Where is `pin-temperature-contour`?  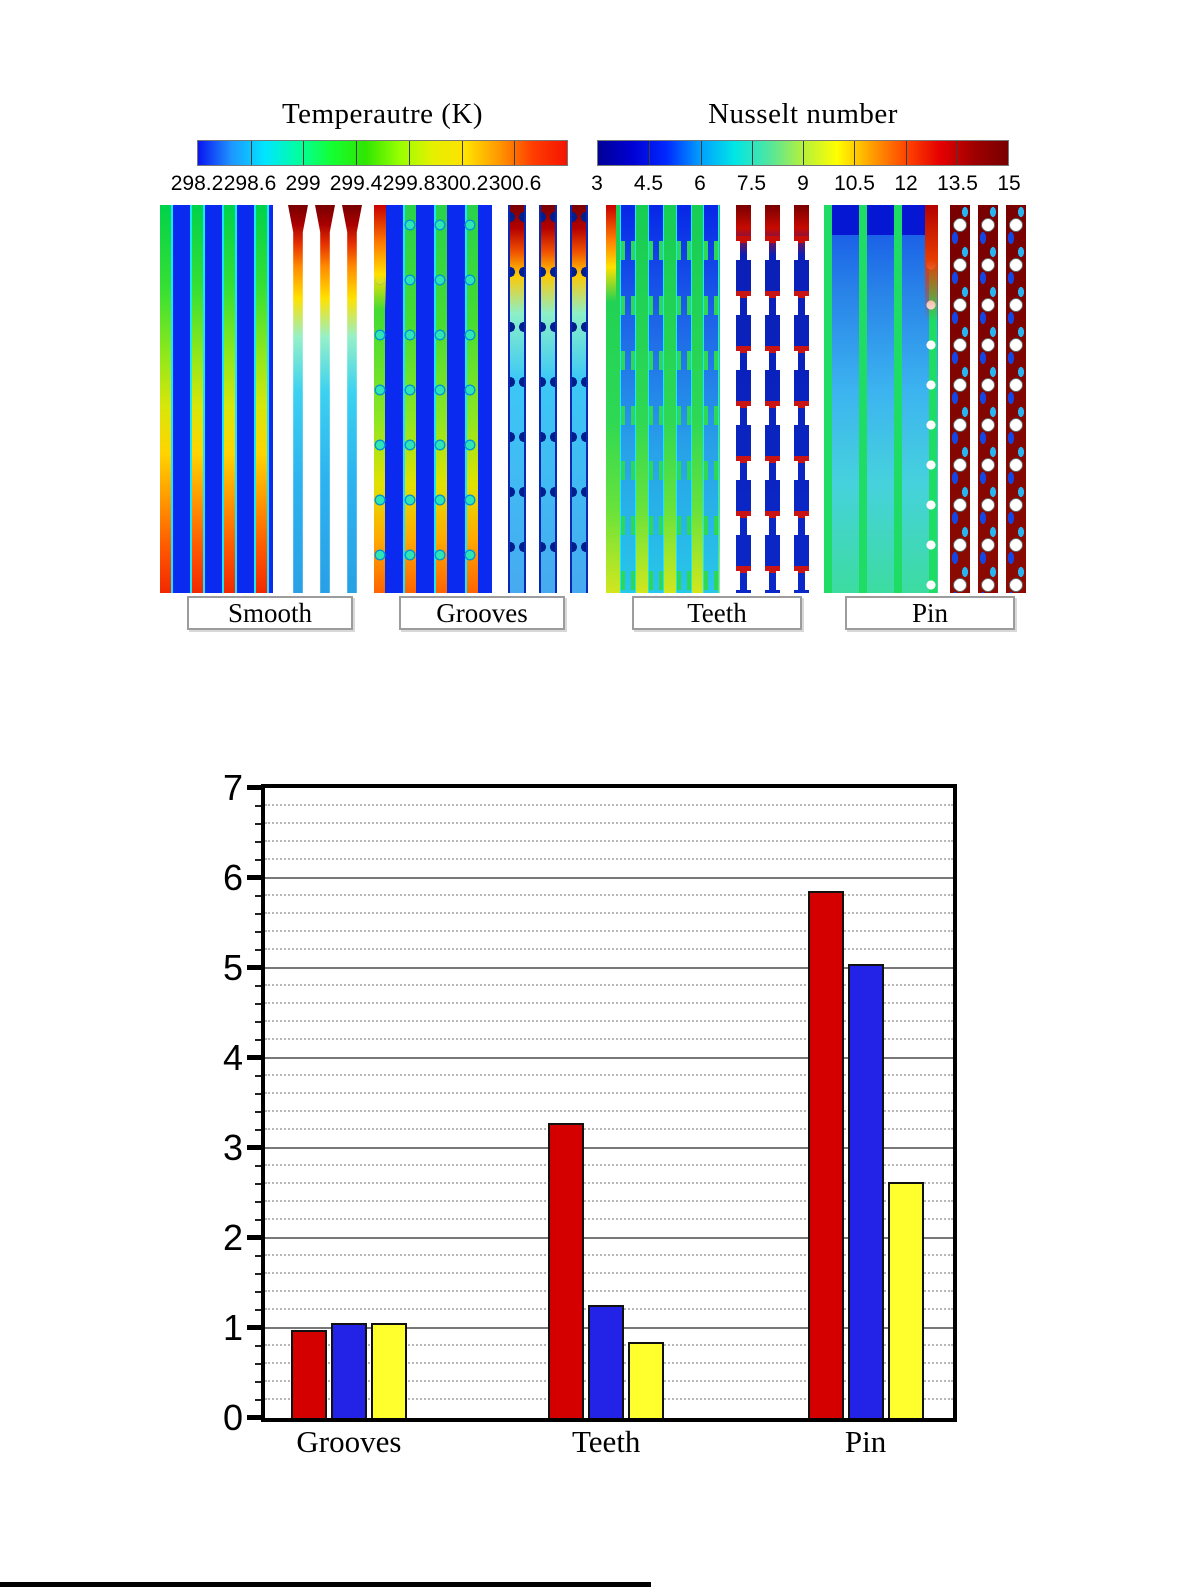 pin-temperature-contour is located at coordinates (881, 399).